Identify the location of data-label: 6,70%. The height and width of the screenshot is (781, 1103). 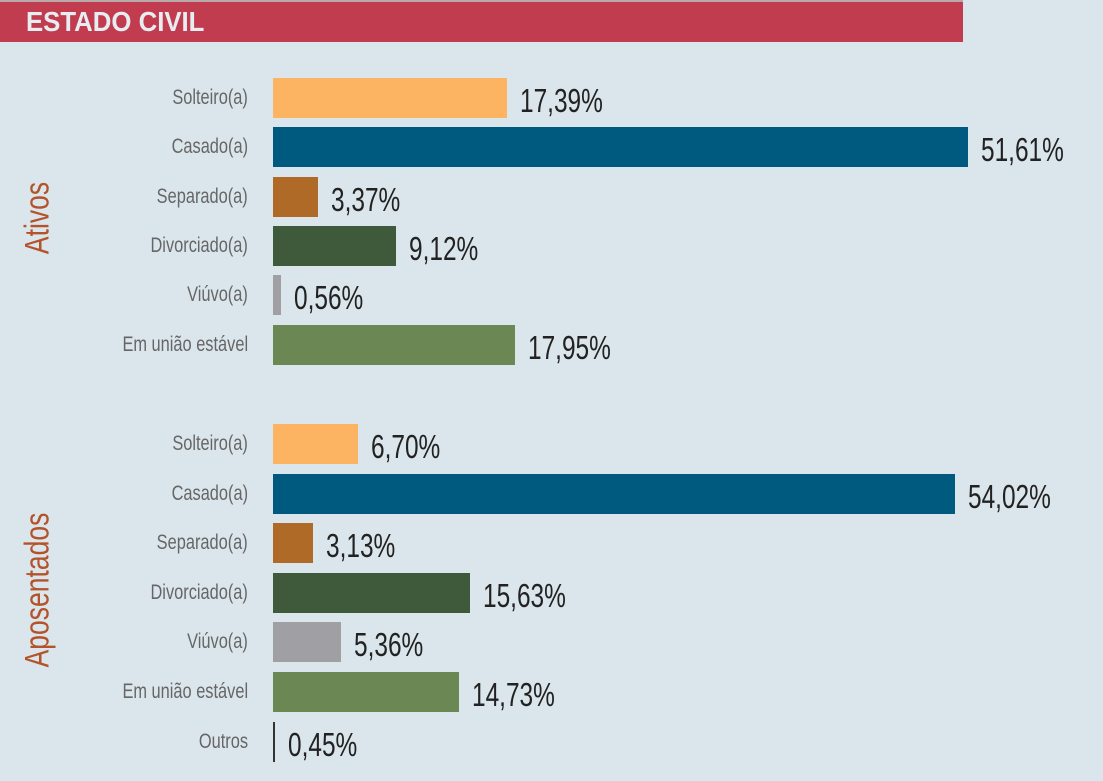
(405, 446).